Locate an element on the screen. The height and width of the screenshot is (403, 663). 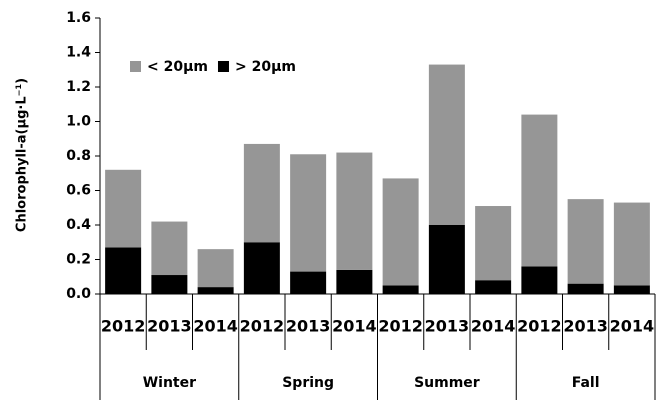
legend-label: > 20μm is located at coordinates (265, 67).